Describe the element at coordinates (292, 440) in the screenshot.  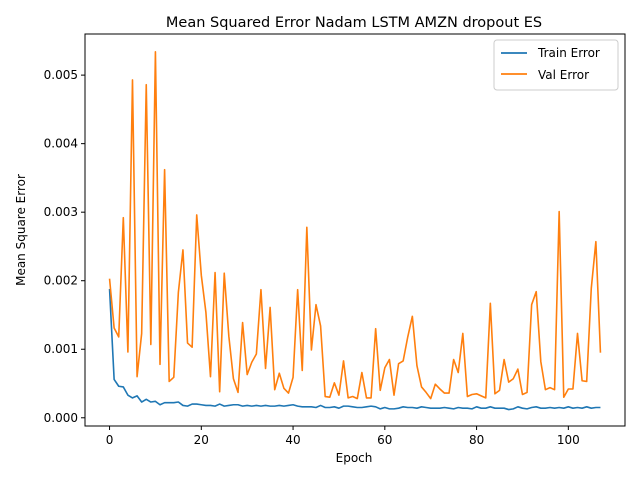
I see `x-tick-label: 40` at that location.